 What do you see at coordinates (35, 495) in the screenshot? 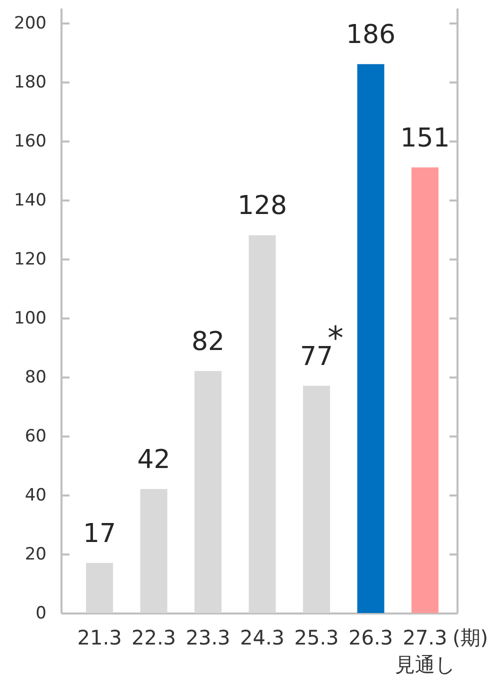
I see `y-tick-label: 40` at bounding box center [35, 495].